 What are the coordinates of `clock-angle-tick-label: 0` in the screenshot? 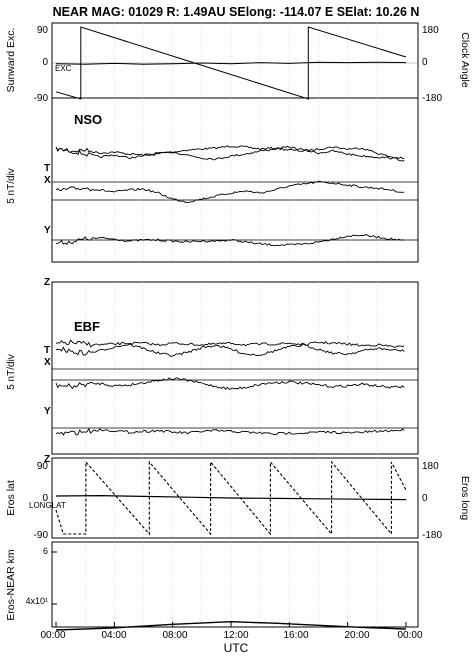 It's located at (425, 62).